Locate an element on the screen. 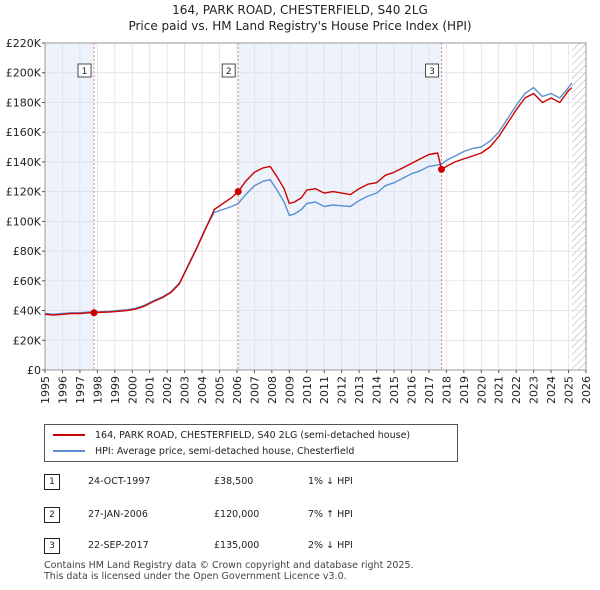 The width and height of the screenshot is (600, 590). x-tick-label: 2017 is located at coordinates (429, 390).